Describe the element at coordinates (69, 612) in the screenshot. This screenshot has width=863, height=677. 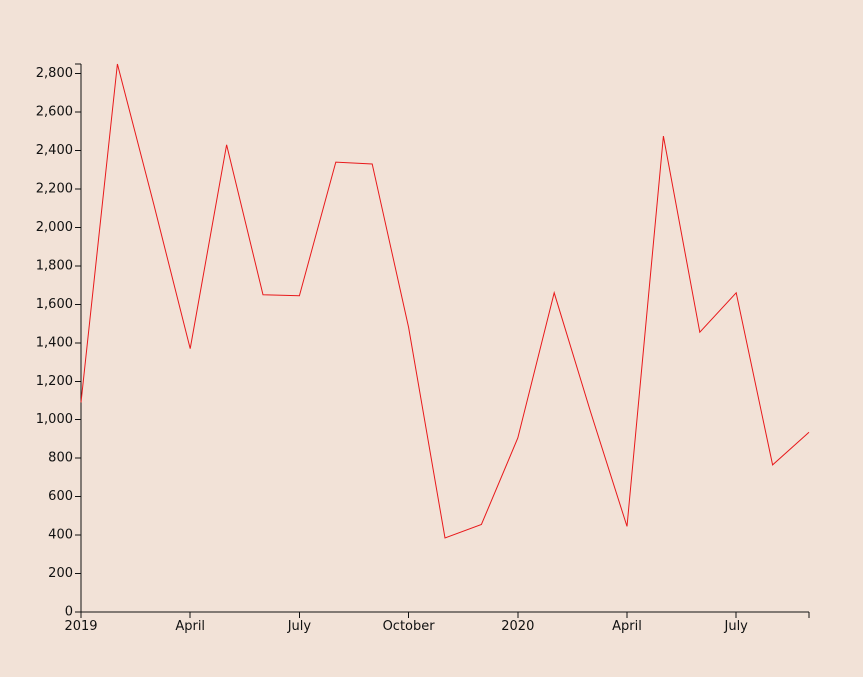
I see `y-tick-label: 0` at that location.